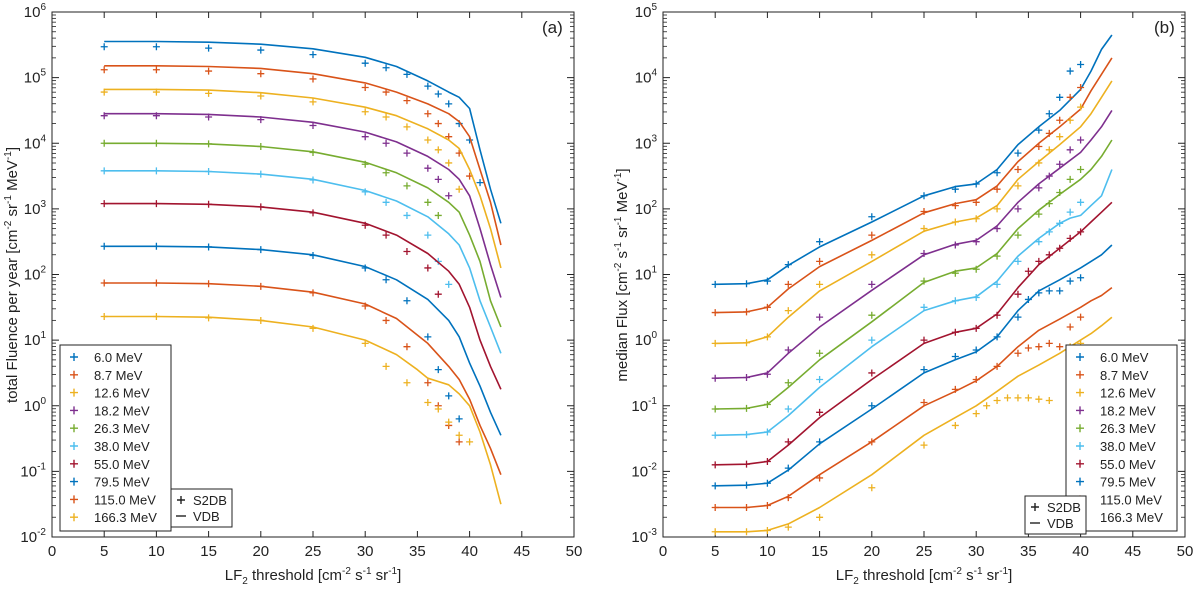 Image resolution: width=1200 pixels, height=595 pixels. I want to click on y-tick-exponent: 3, so click(43, 204).